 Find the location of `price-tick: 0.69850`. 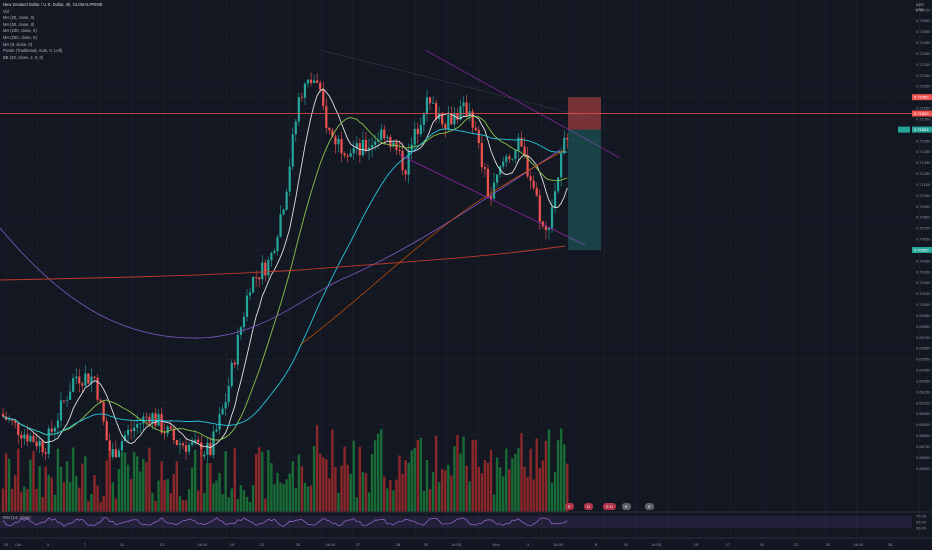

price-tick: 0.69850 is located at coordinates (923, 326).